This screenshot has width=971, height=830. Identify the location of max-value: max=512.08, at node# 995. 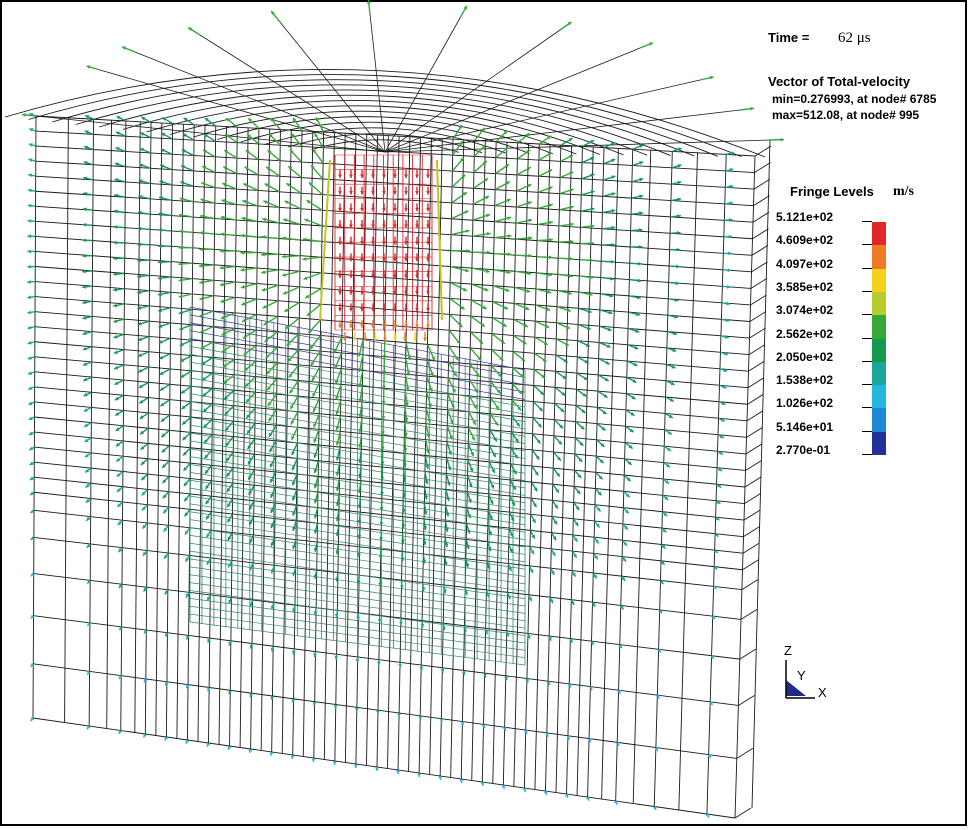
(846, 115).